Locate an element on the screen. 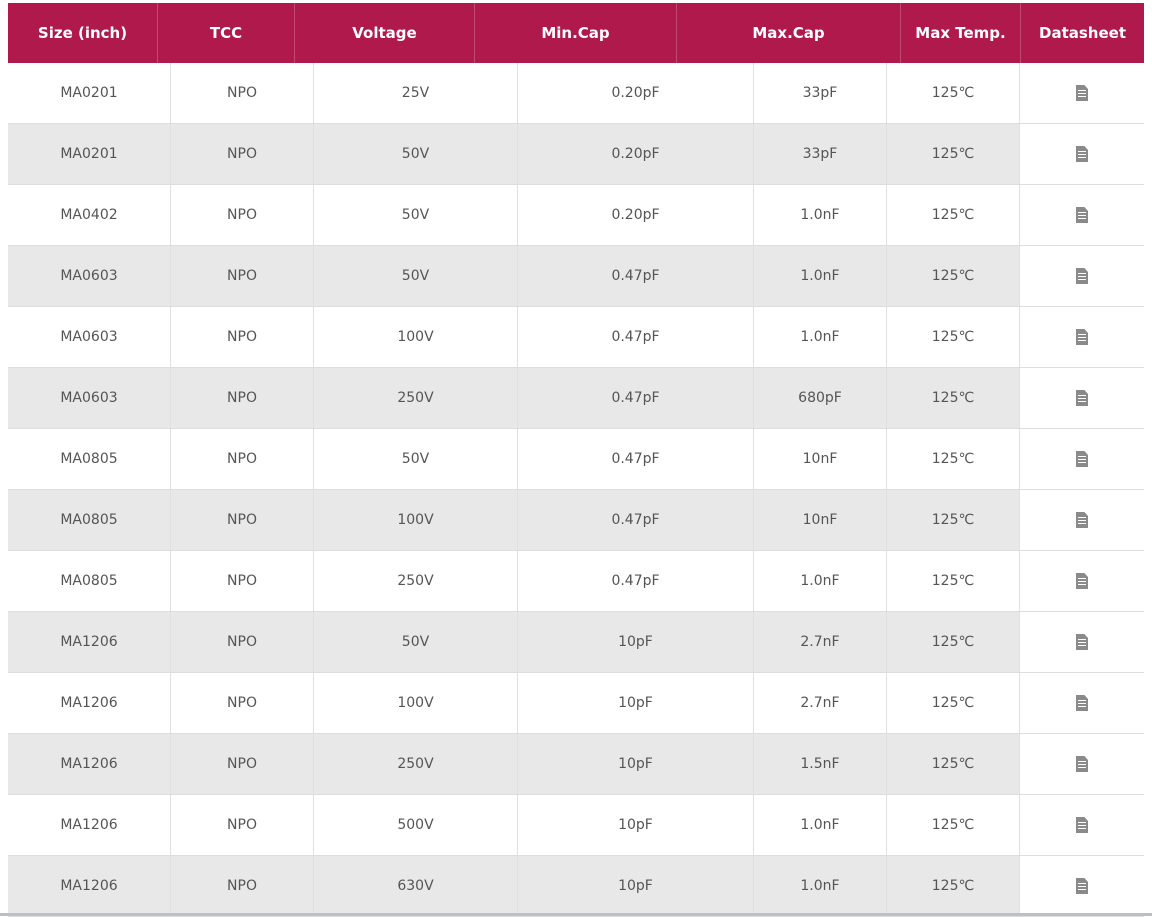 This screenshot has height=917, width=1152. cell-size: MA0201 is located at coordinates (89, 93).